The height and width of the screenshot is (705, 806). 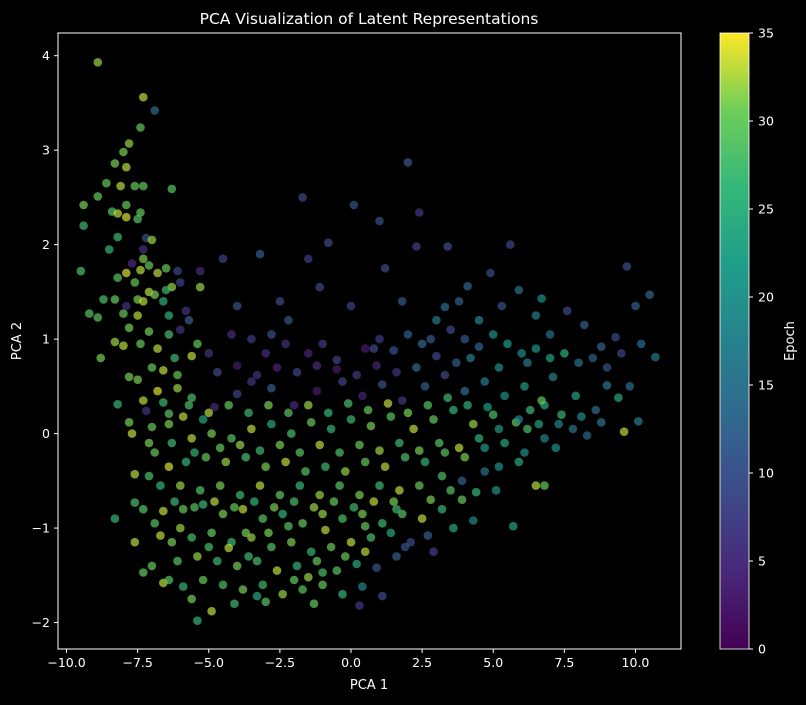 What do you see at coordinates (564, 662) in the screenshot?
I see `x-tick-label: 7.5` at bounding box center [564, 662].